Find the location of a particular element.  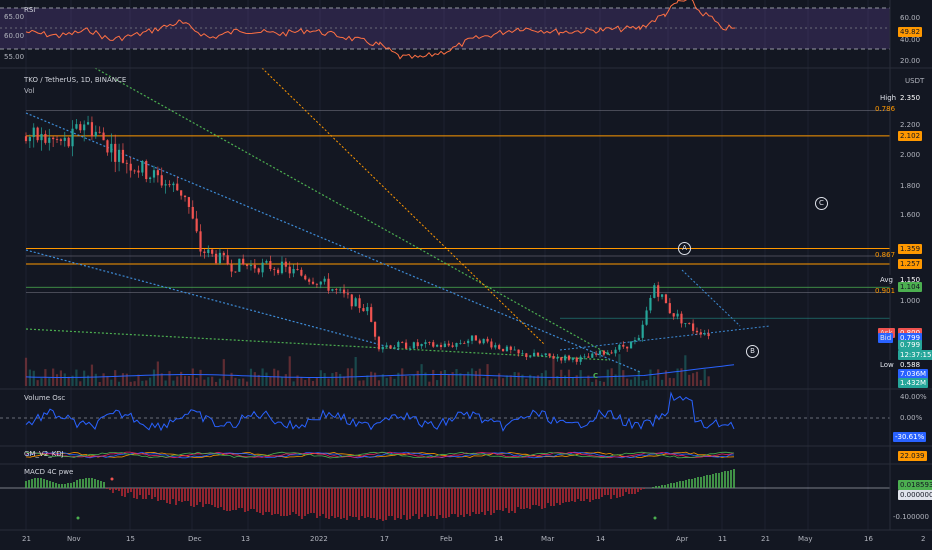

volume-value-label: 1.432M is located at coordinates (913, 383).